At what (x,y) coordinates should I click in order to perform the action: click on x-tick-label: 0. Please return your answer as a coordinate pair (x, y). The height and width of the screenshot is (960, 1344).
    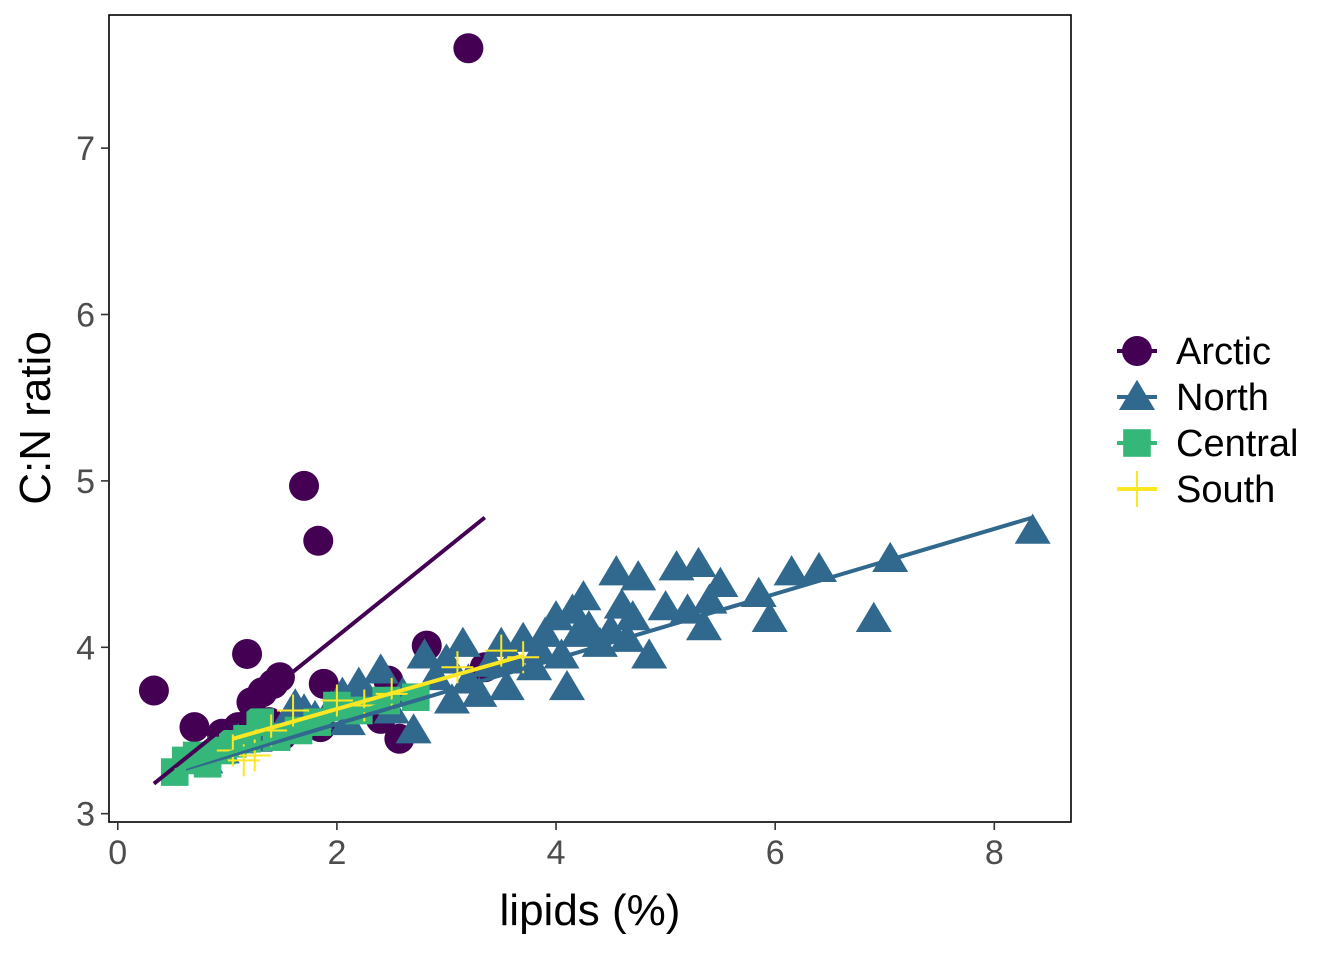
    Looking at the image, I should click on (117, 853).